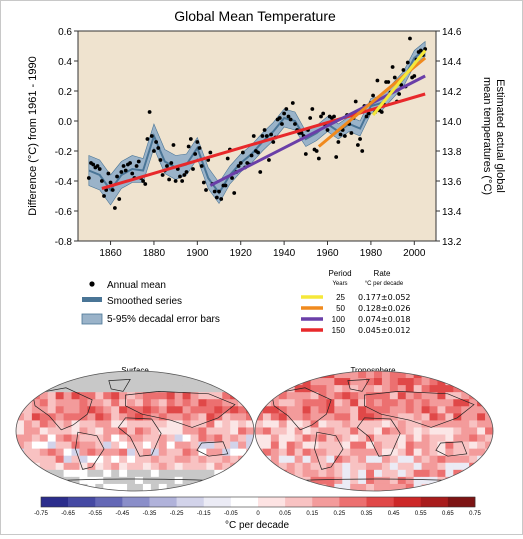 The height and width of the screenshot is (539, 523). I want to click on colorbar-border, so click(258, 502).